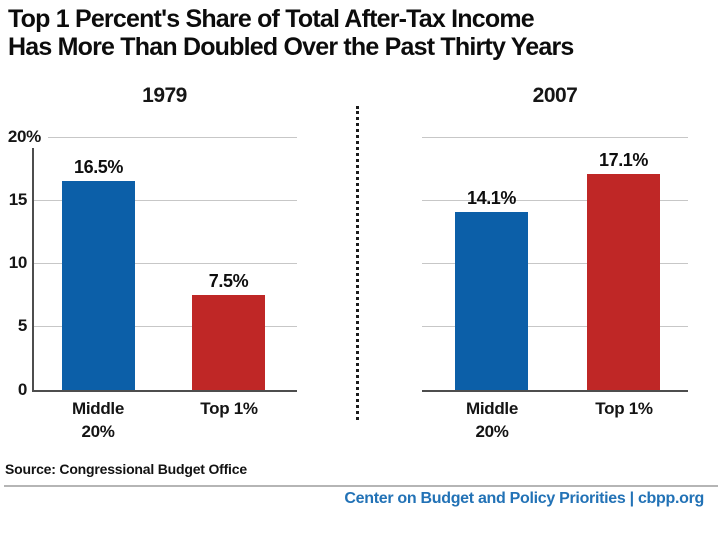 The width and height of the screenshot is (724, 537). What do you see at coordinates (492, 420) in the screenshot?
I see `x-label-2007-middle-20: Middle 20%` at bounding box center [492, 420].